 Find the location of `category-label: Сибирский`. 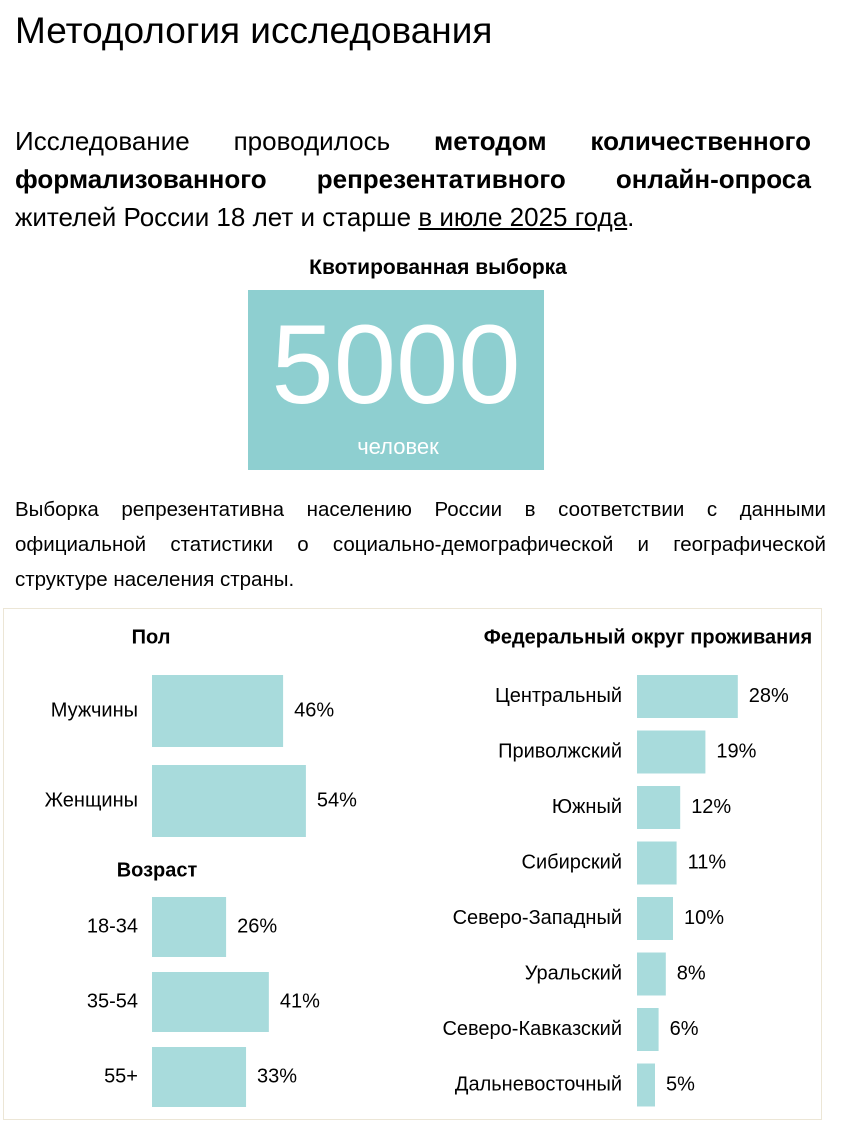

category-label: Сибирский is located at coordinates (572, 862).